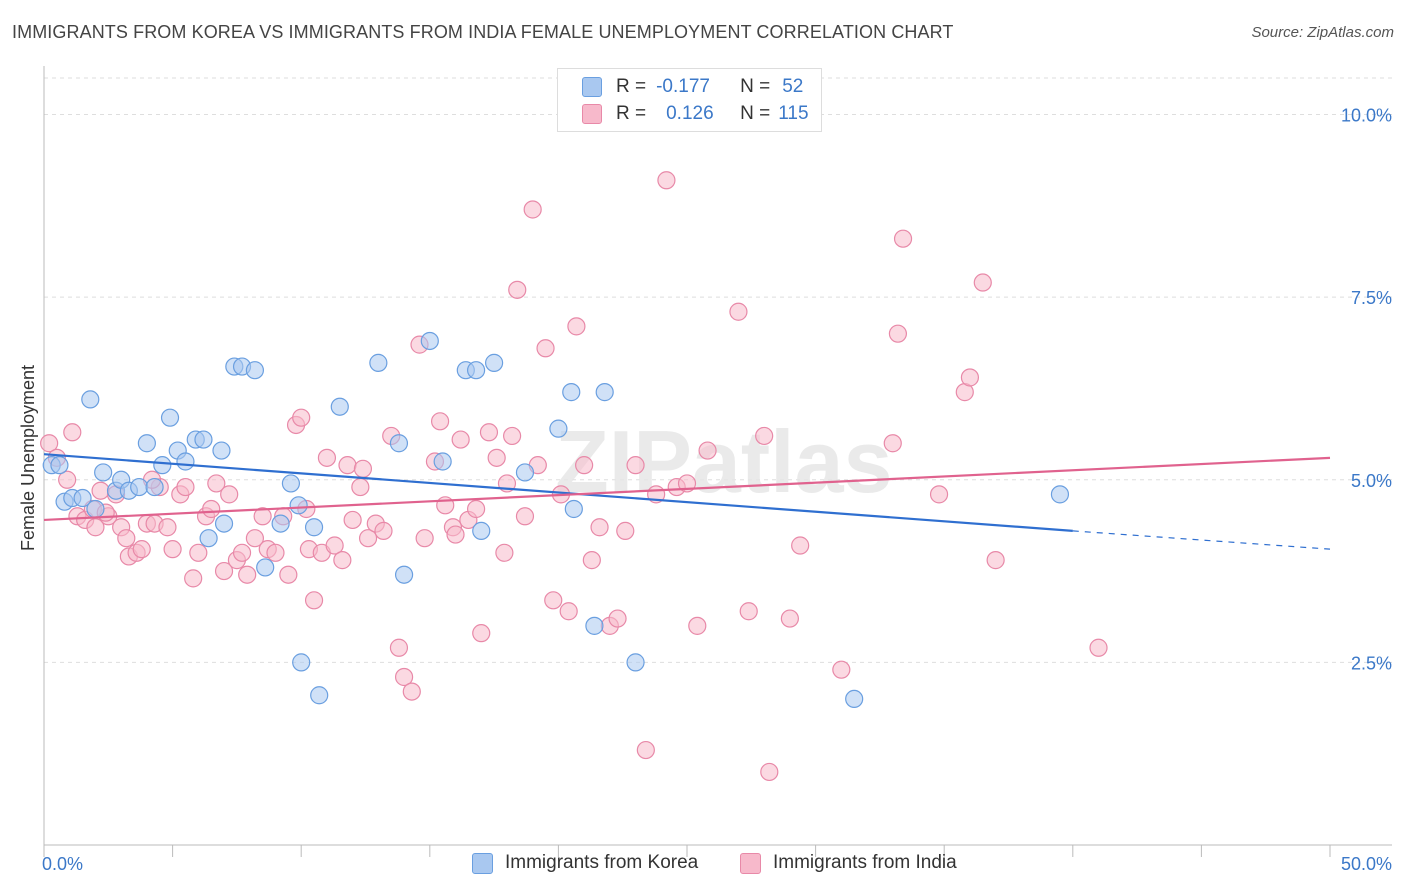 This screenshot has height=892, width=1406. Describe the element at coordinates (689, 100) in the screenshot. I see `correlation-legend: R = -0.177 N = 52 R = 0.126 N = 115` at that location.